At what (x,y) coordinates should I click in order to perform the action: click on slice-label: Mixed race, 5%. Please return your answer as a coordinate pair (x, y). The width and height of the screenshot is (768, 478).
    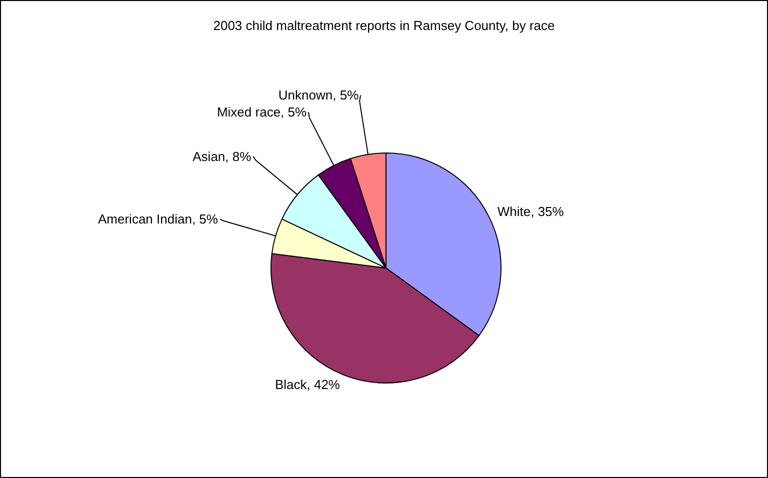
    Looking at the image, I should click on (261, 112).